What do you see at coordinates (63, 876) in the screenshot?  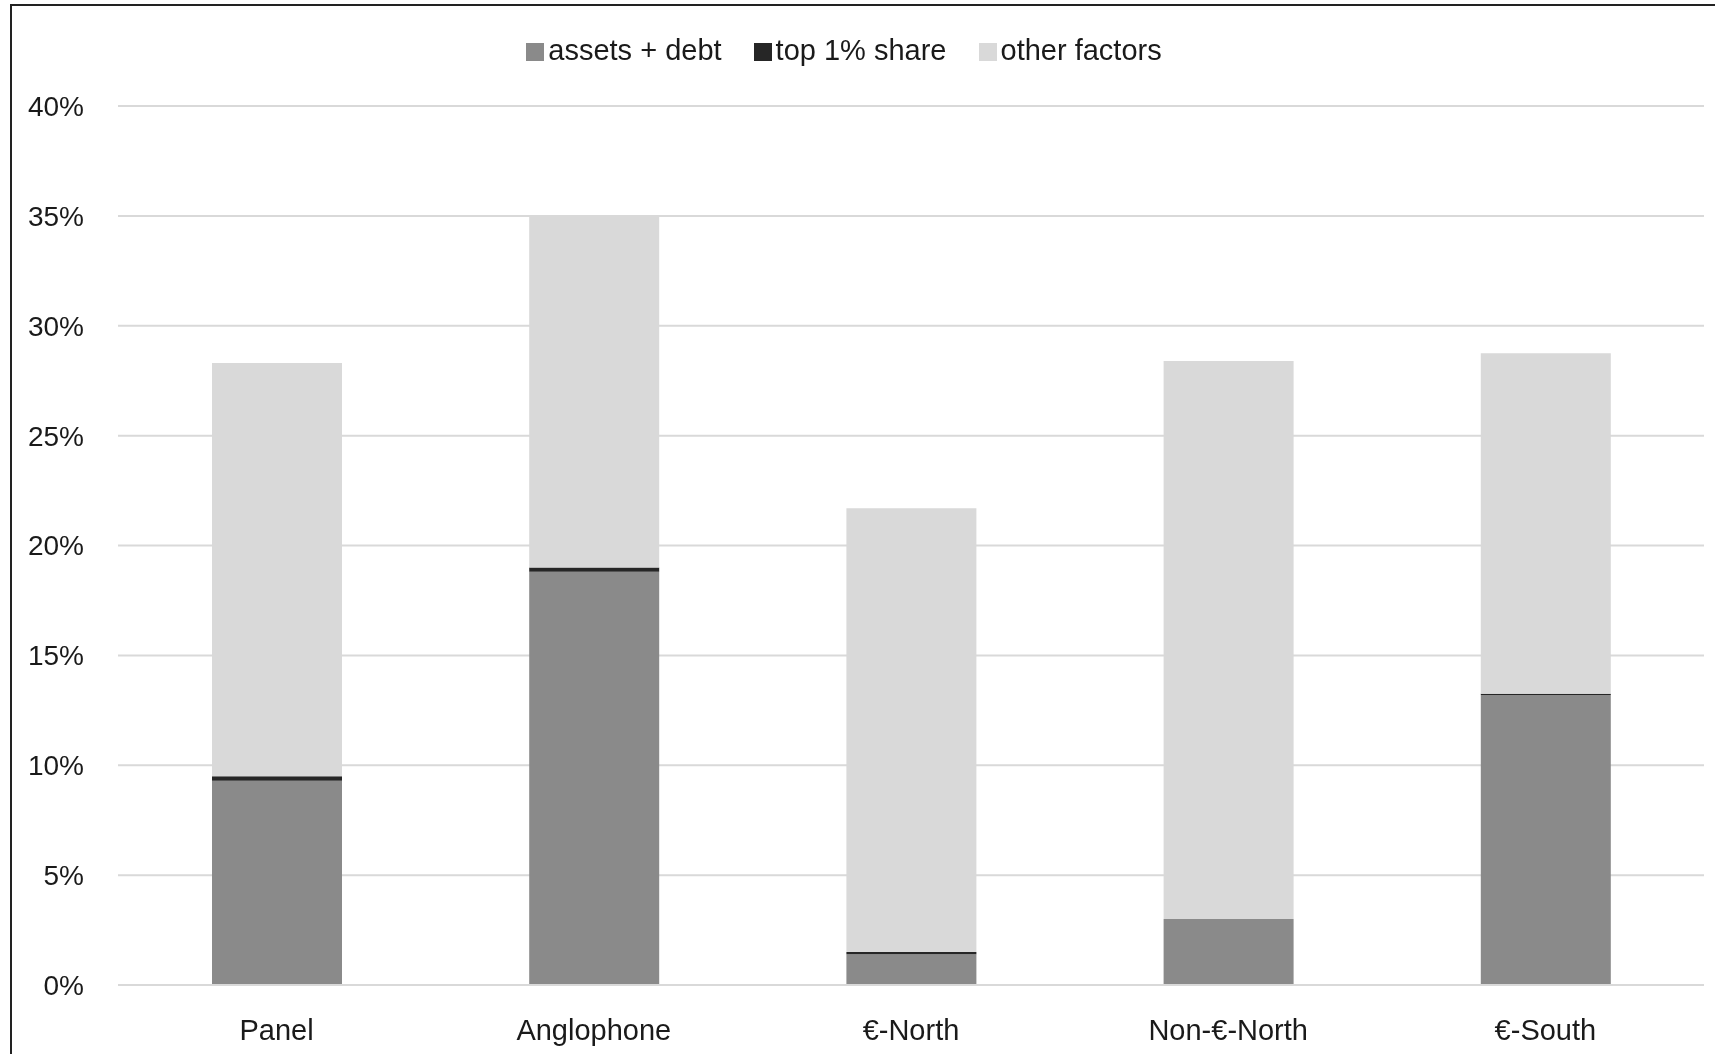 I see `y-tick-label: 5%` at bounding box center [63, 876].